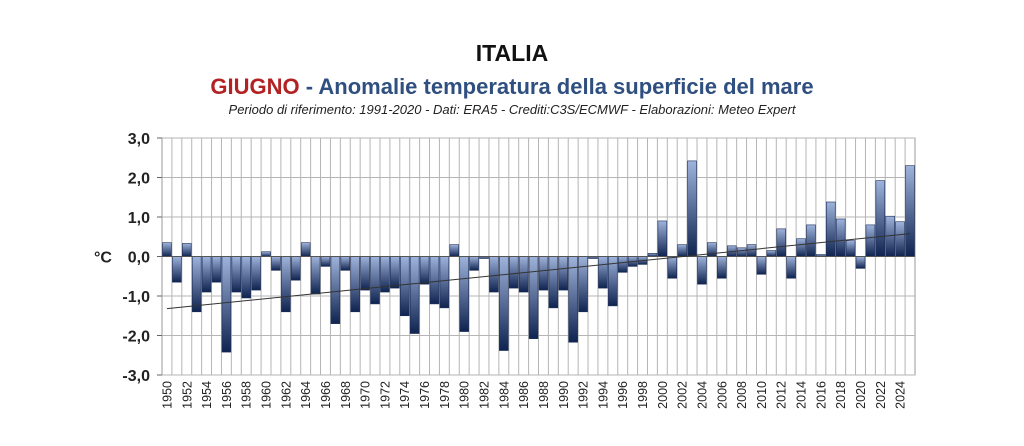  What do you see at coordinates (564, 395) in the screenshot?
I see `x-tick-label: 1990` at bounding box center [564, 395].